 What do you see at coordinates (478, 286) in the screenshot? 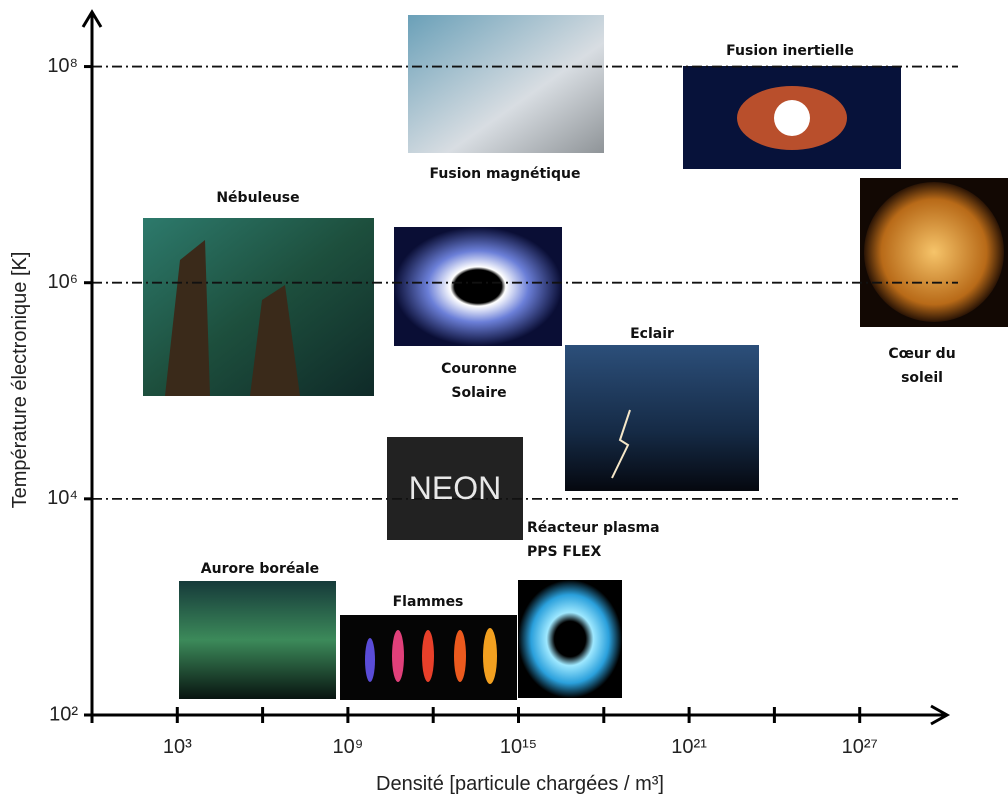
I see `image-couronne` at bounding box center [478, 286].